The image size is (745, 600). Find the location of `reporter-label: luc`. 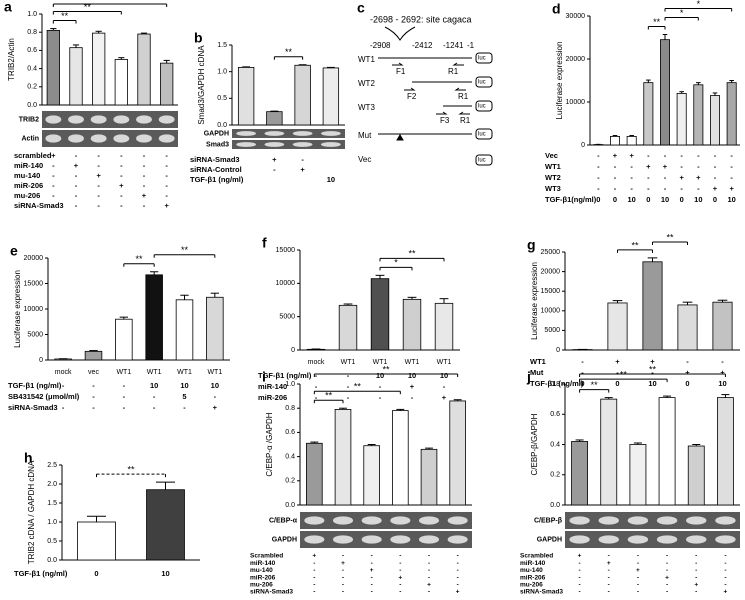

reporter-label: luc is located at coordinates (482, 161).